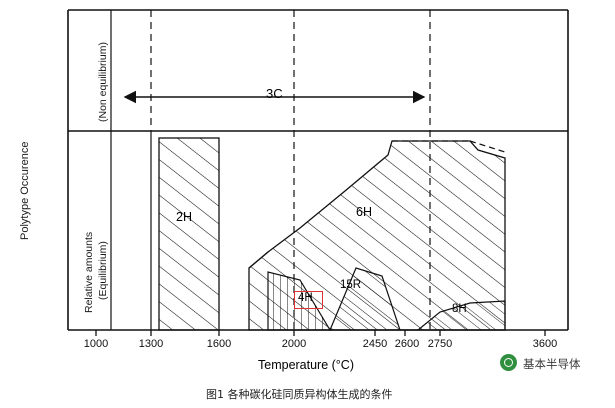 This screenshot has width=615, height=408. What do you see at coordinates (151, 344) in the screenshot?
I see `x-tick-1300: 1300` at bounding box center [151, 344].